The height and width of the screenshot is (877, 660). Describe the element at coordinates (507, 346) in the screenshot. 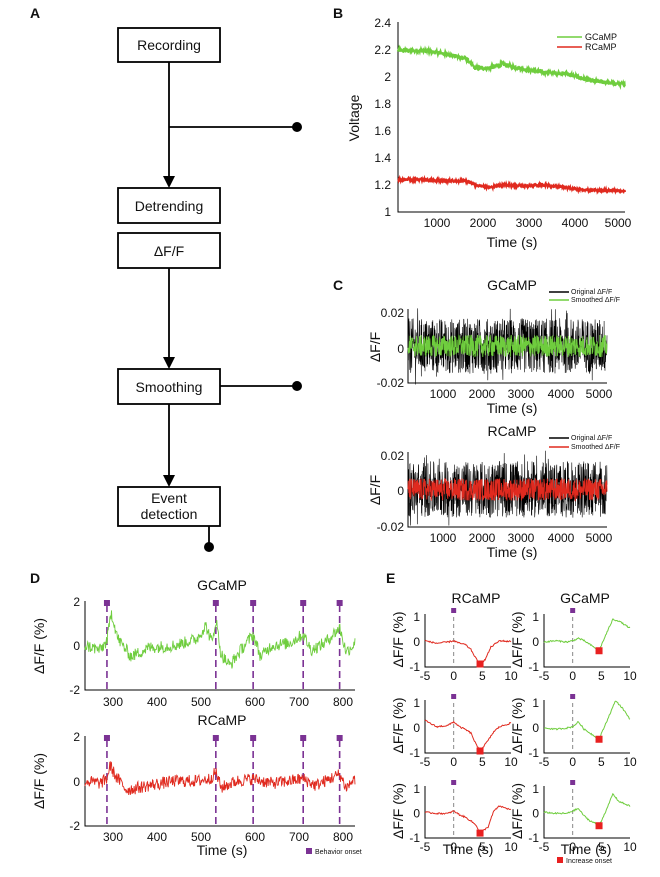

I see `c-smoothed-trace` at that location.